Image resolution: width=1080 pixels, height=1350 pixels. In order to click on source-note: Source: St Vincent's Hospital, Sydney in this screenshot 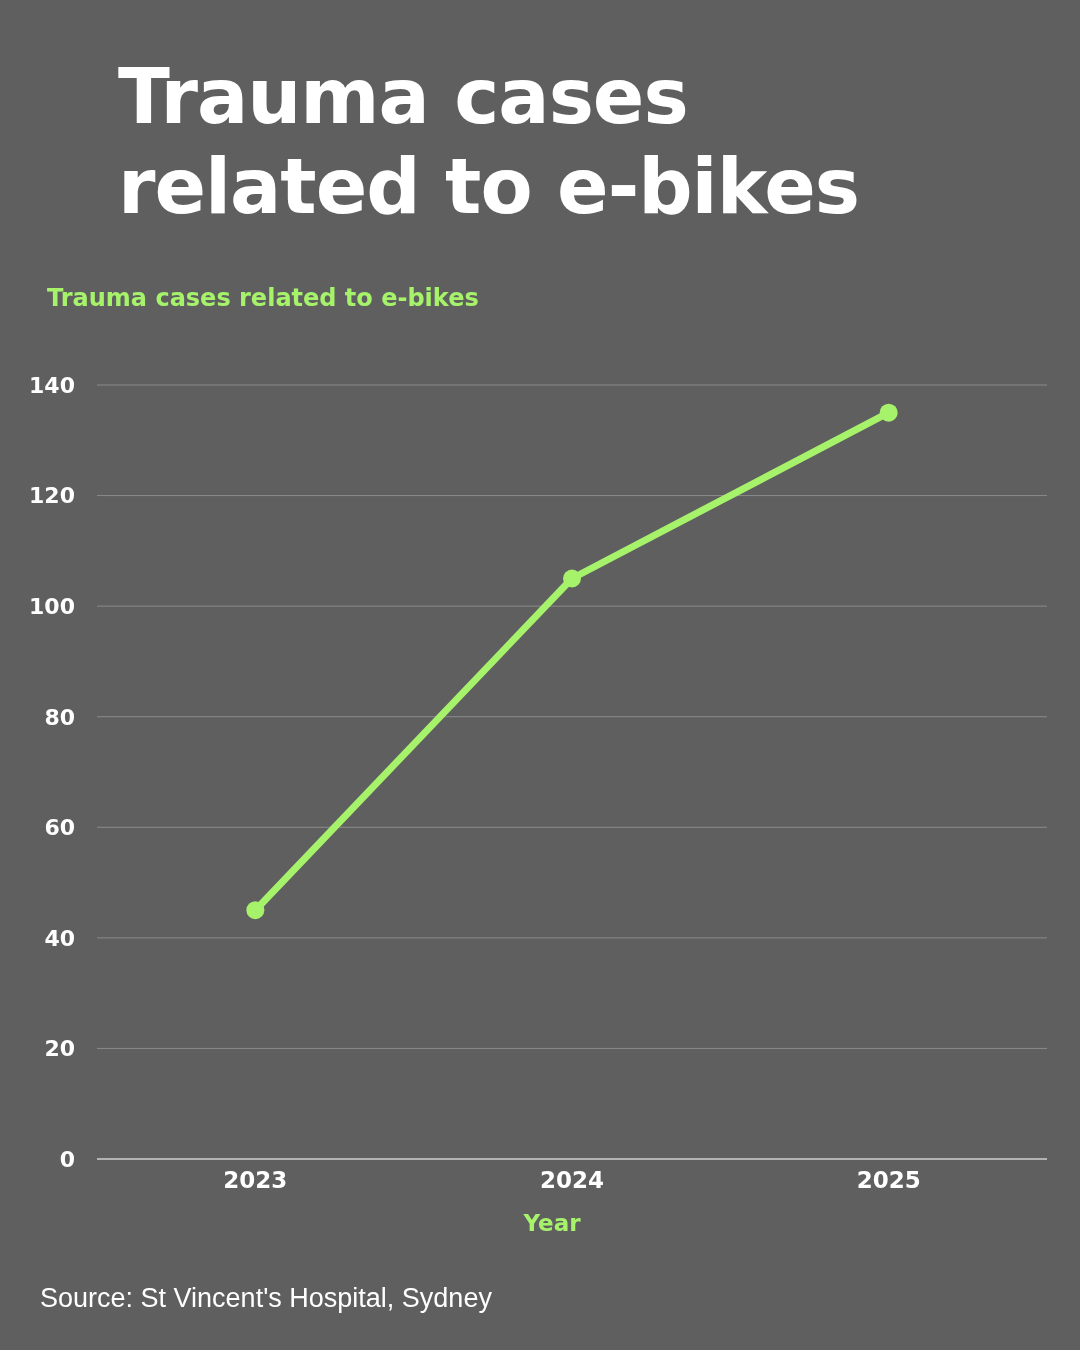, I will do `click(266, 1298)`.